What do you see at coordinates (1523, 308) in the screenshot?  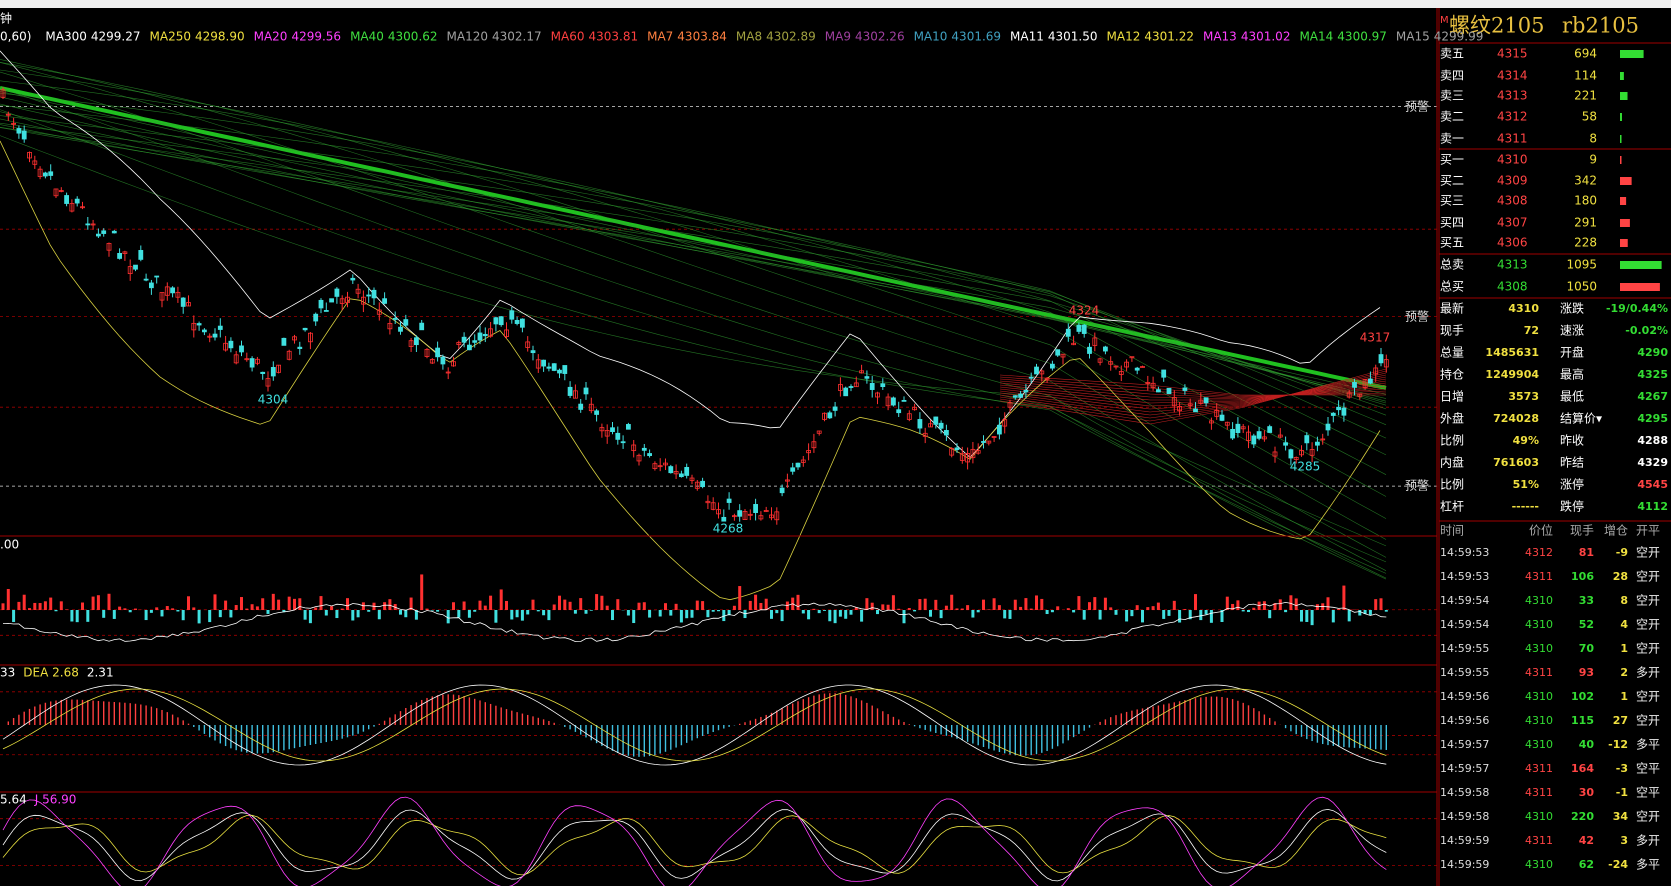 I see `stat-value: 4310` at bounding box center [1523, 308].